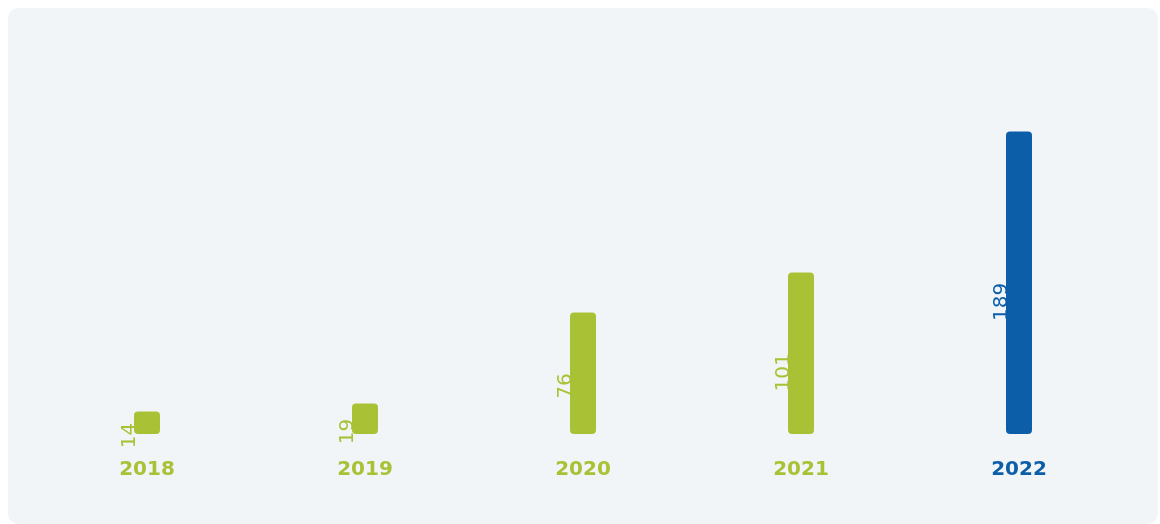 The height and width of the screenshot is (524, 1160). Describe the element at coordinates (346, 431) in the screenshot. I see `data-label: 19` at that location.